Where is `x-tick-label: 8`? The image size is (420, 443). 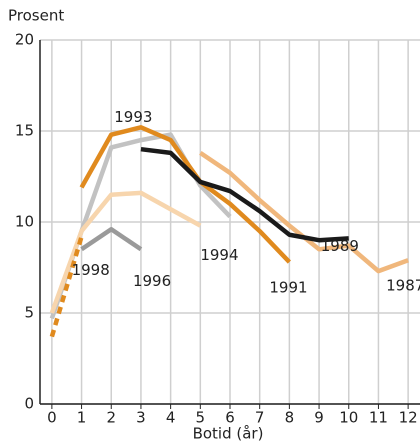 x-tick-label: 8 is located at coordinates (290, 418).